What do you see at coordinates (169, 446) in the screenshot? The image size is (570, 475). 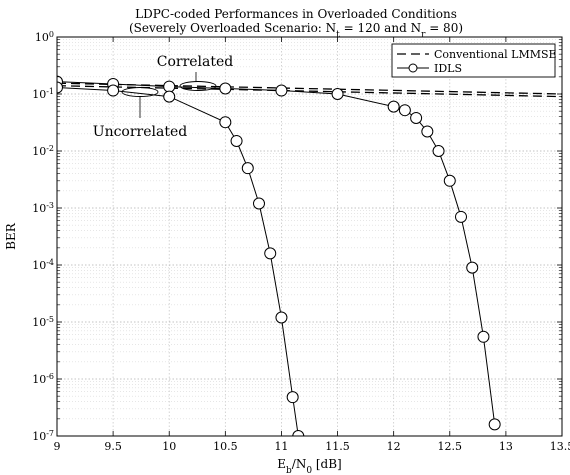 I see `x-tick-label: 10` at bounding box center [169, 446].